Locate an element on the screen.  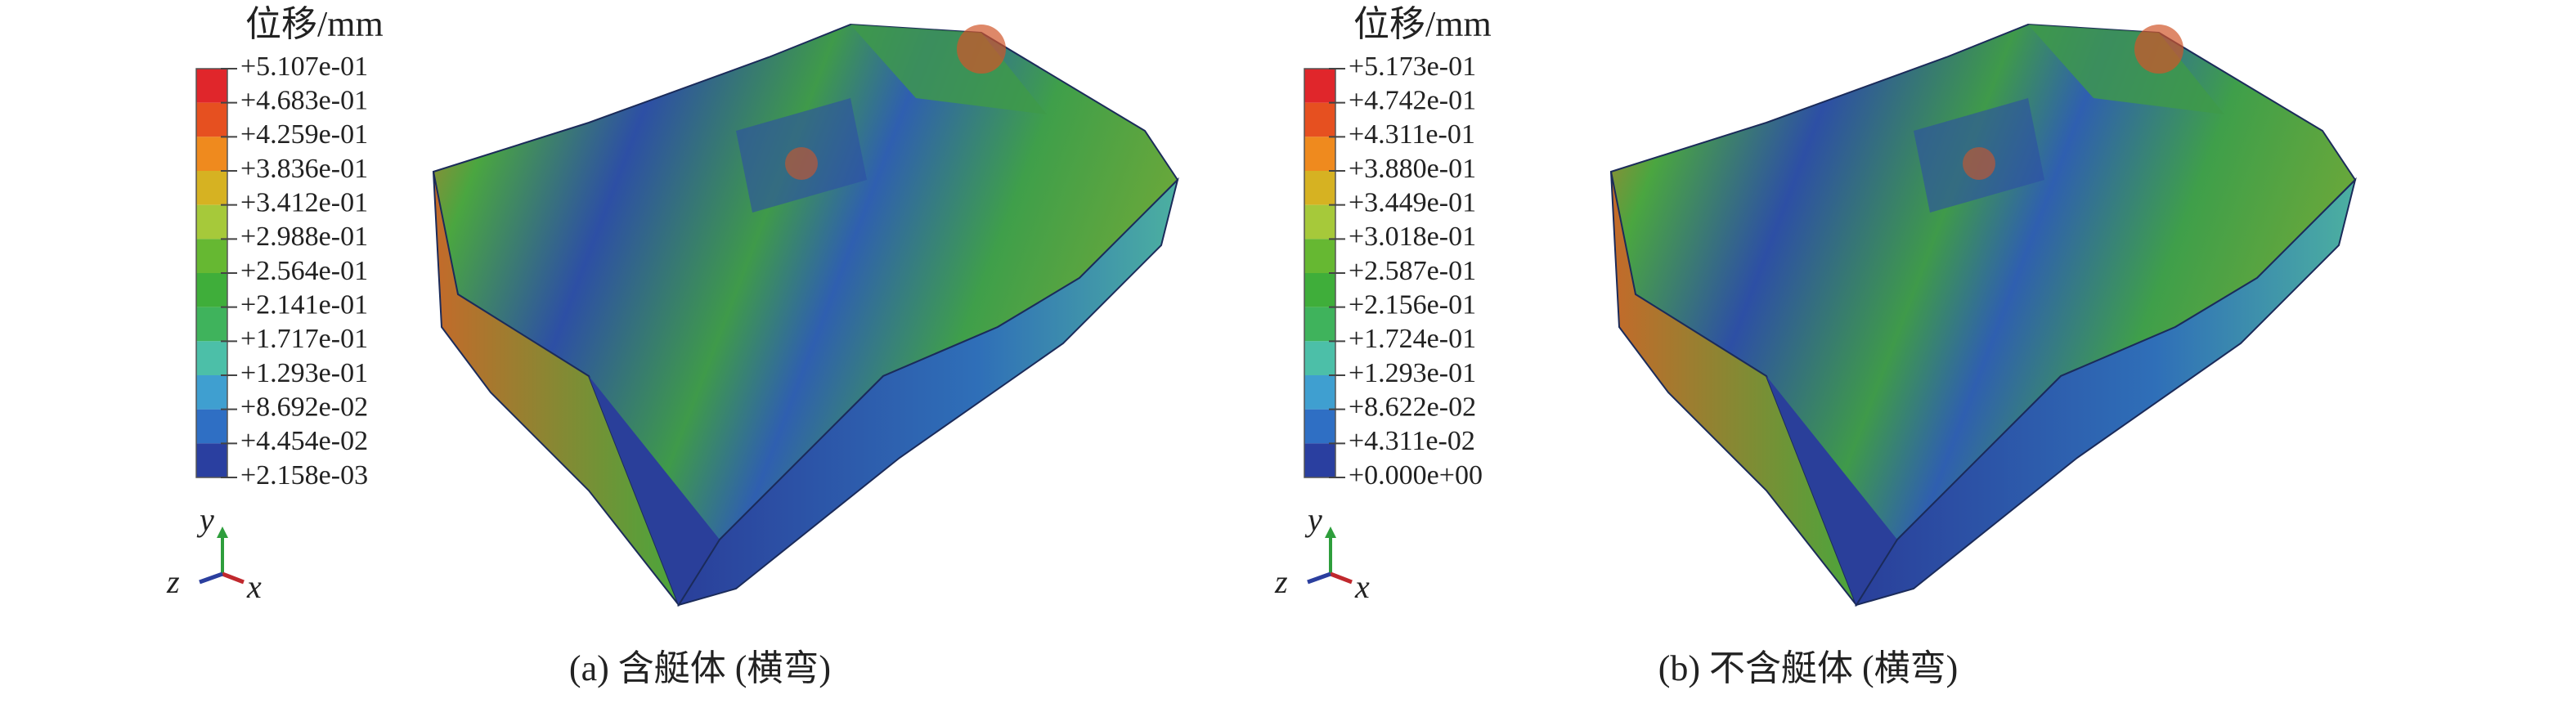
legend-label: +2.988e-01 is located at coordinates (304, 237).